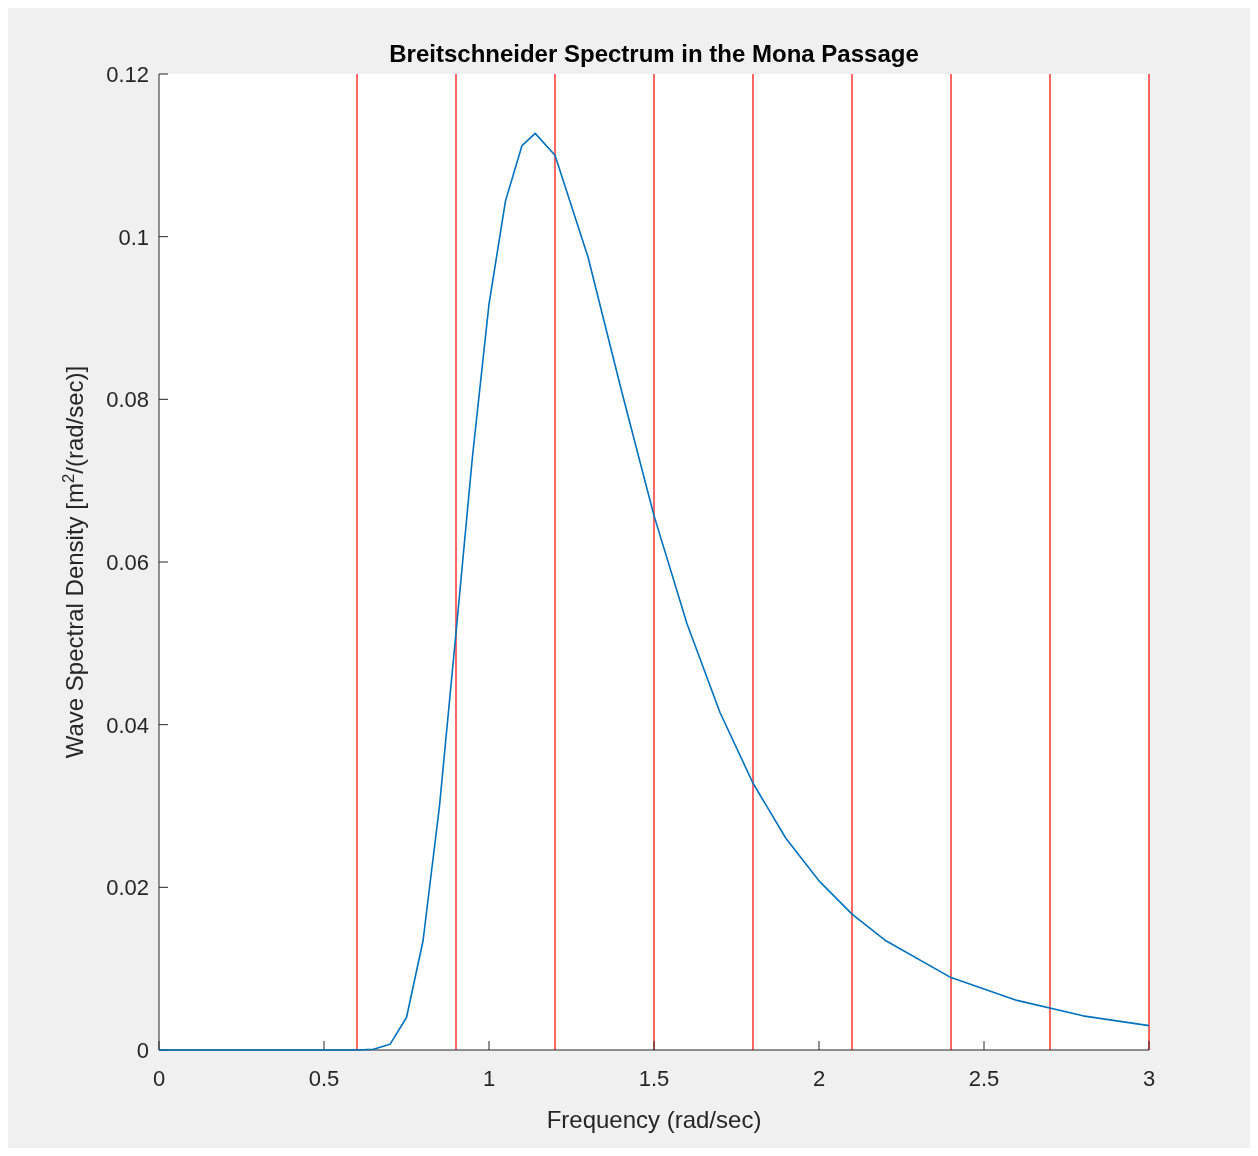  Describe the element at coordinates (654, 1119) in the screenshot. I see `x-axis-title: Frequency (rad/sec)` at that location.